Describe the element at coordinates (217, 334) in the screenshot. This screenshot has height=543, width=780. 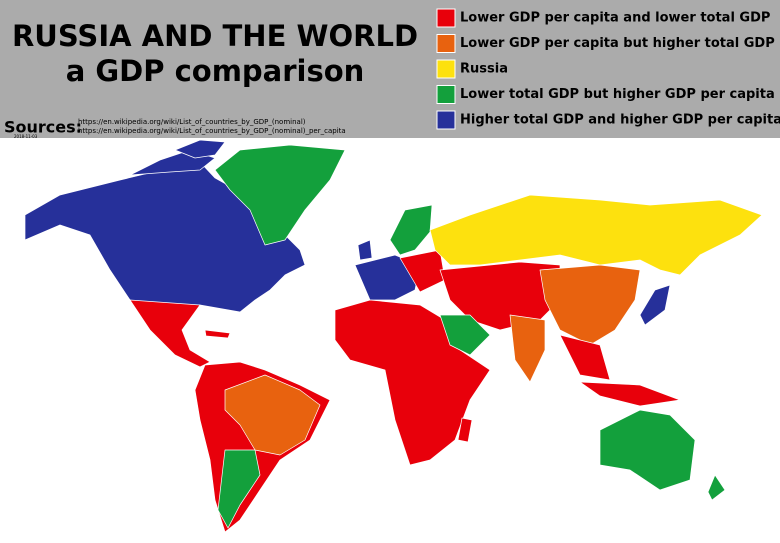
I see `caribbean` at that location.